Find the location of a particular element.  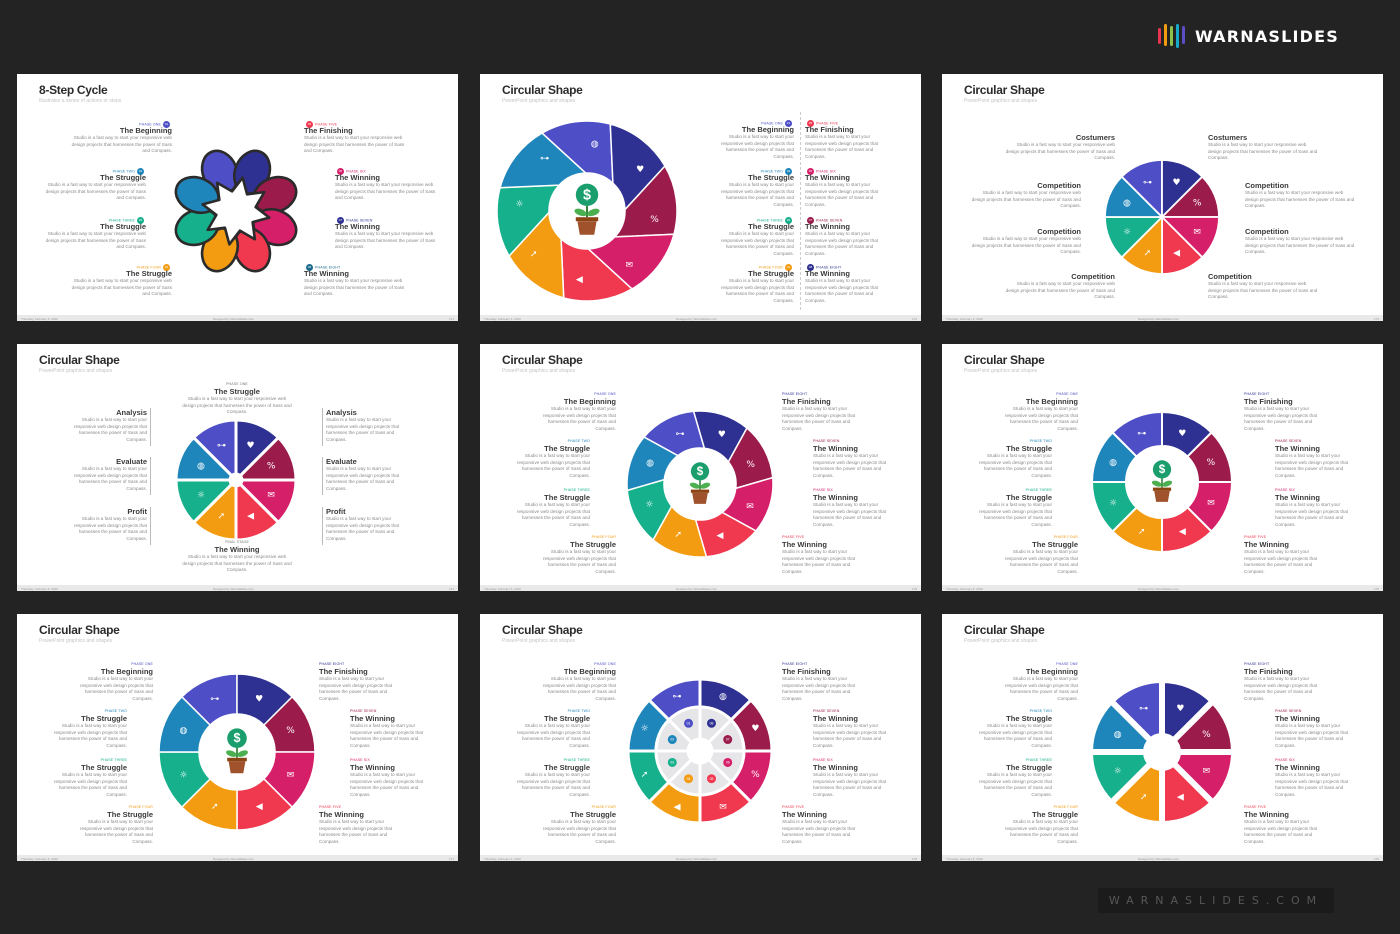

phase-label: PHASE ONE is located at coordinates (772, 123).